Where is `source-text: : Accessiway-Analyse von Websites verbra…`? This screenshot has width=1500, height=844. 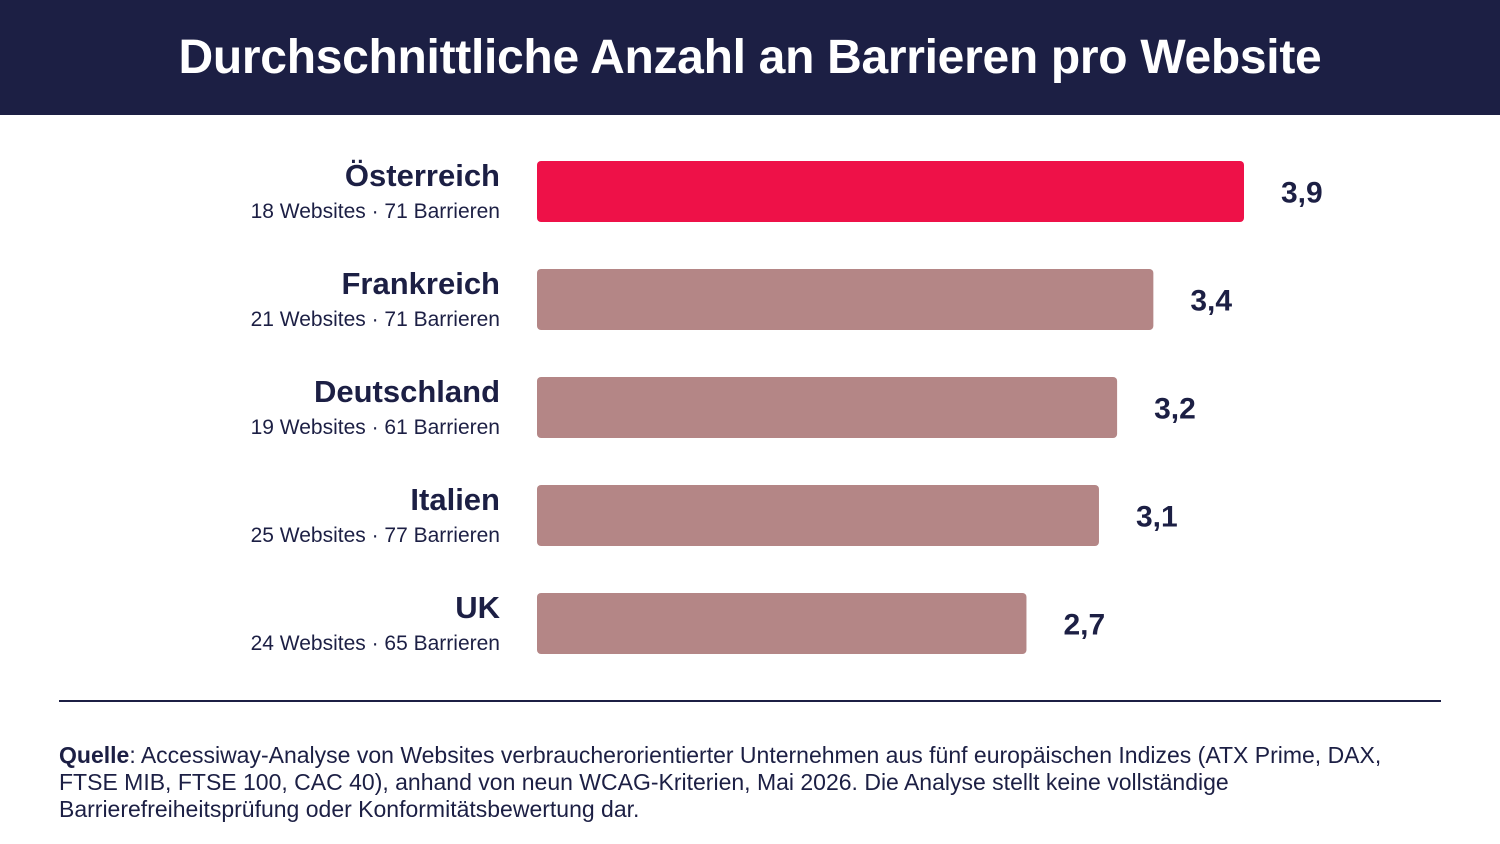 source-text: : Accessiway-Analyse von Websites verbra… is located at coordinates (720, 782).